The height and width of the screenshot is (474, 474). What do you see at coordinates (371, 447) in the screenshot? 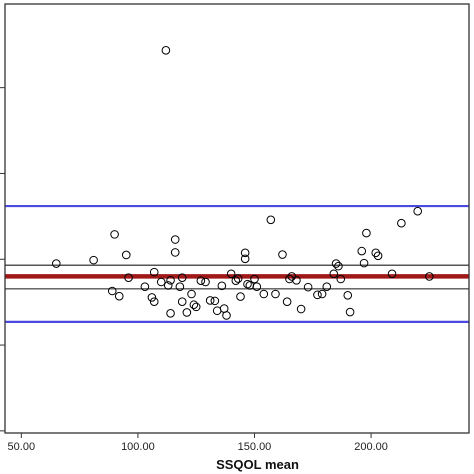
I see `x-tick-label: 200.00` at bounding box center [371, 447].